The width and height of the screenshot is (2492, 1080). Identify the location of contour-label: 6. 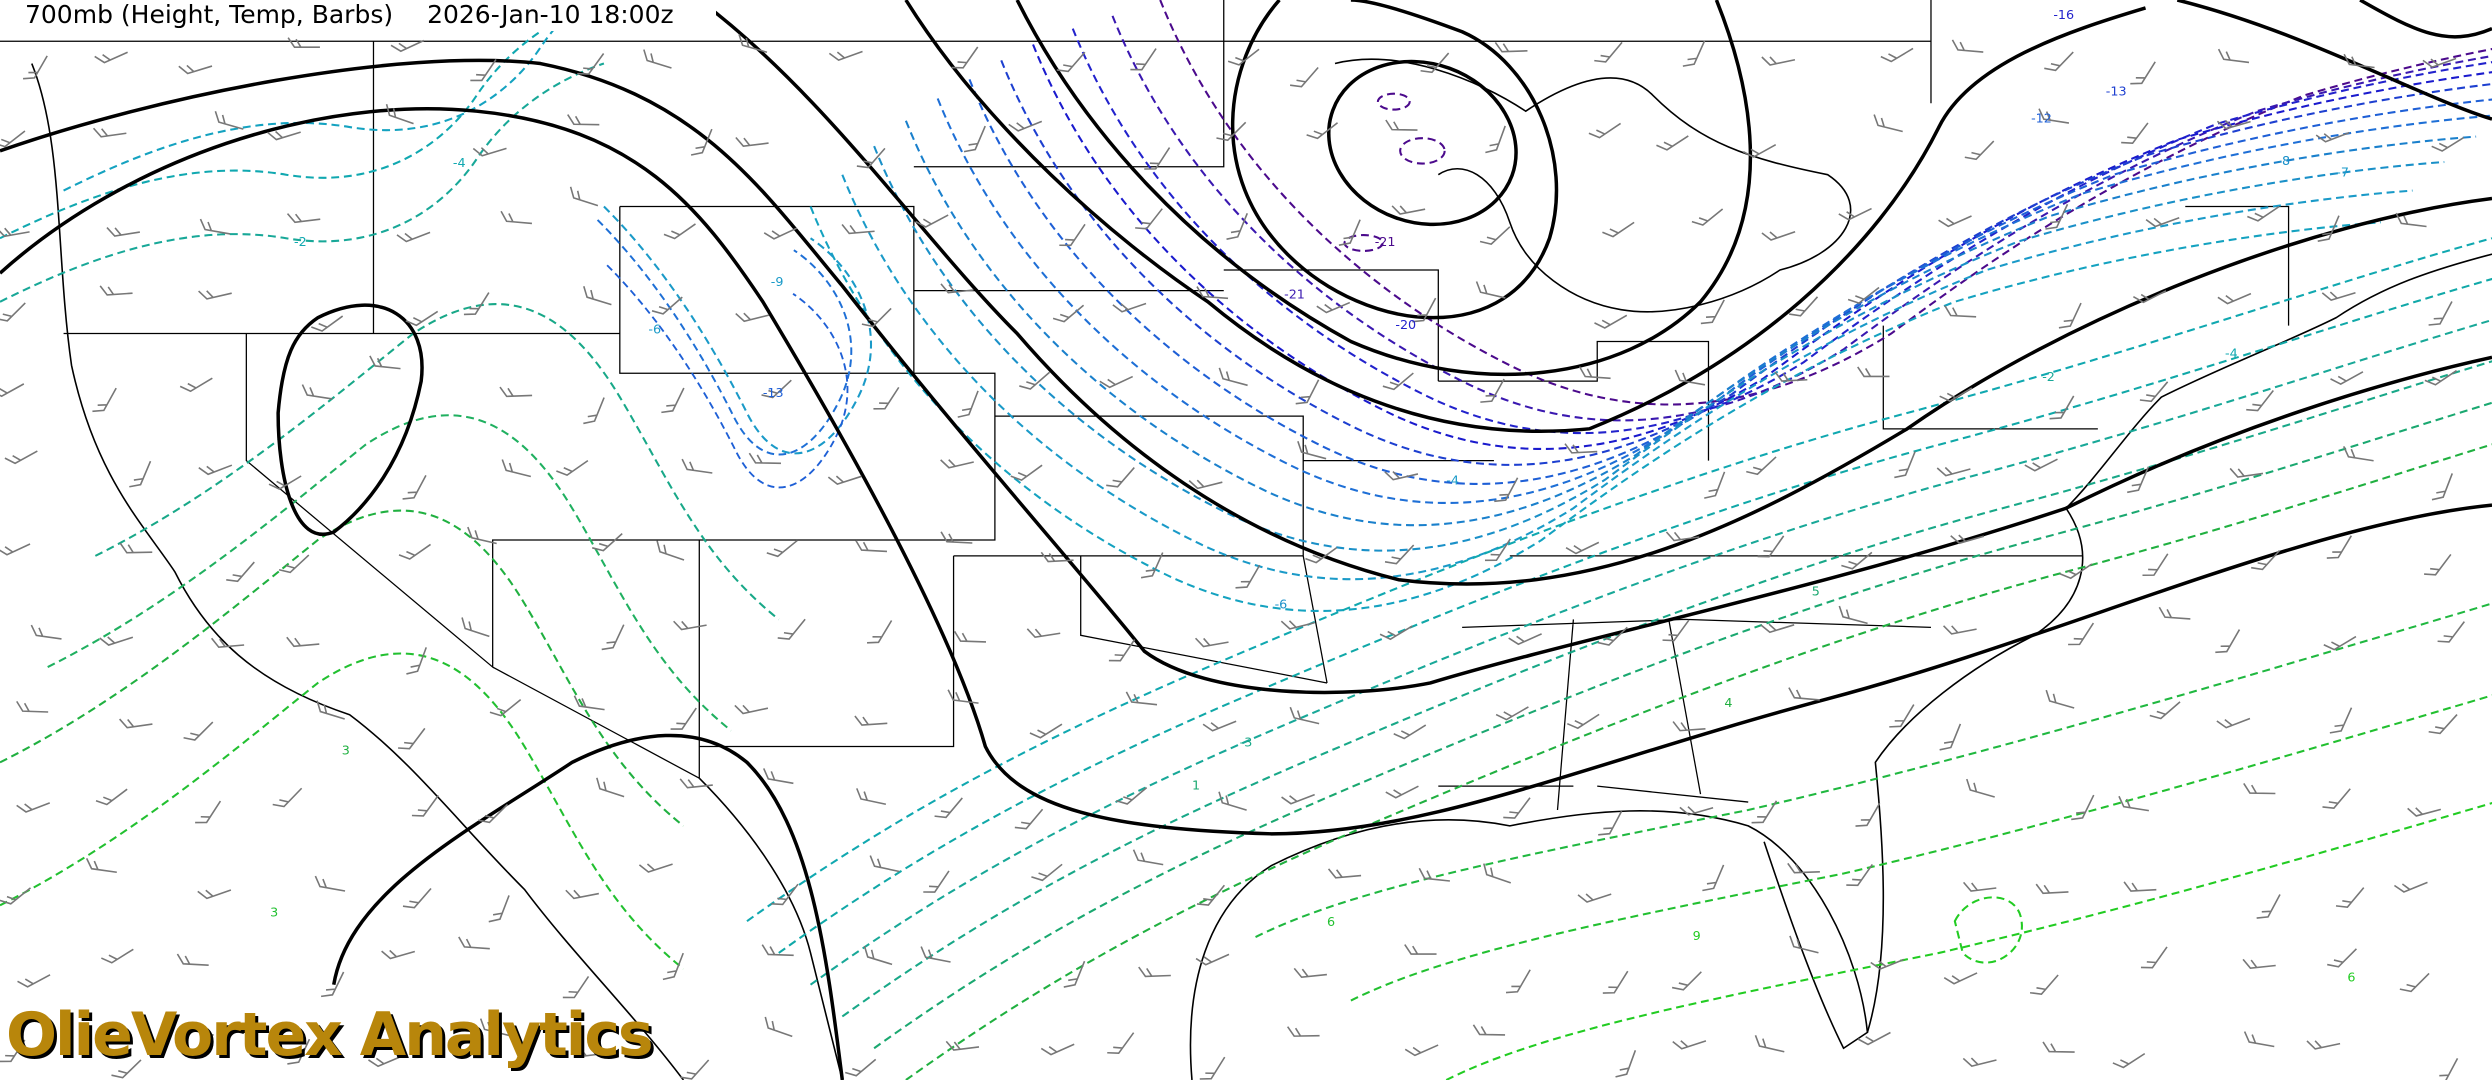
(1331, 921).